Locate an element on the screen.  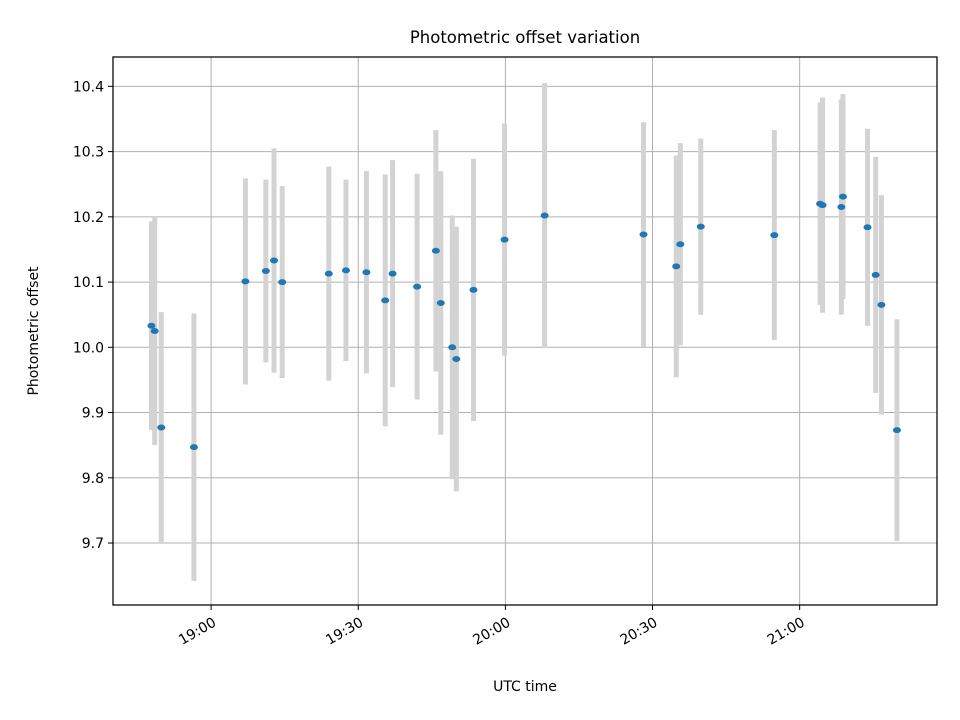
y-tick-label: 9.7 is located at coordinates (93, 544).